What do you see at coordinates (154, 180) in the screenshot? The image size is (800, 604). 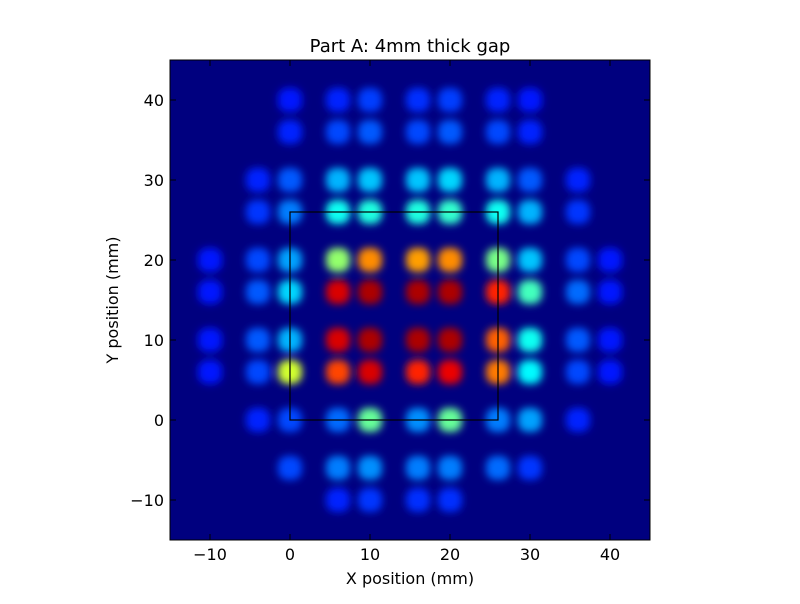 I see `y-tick-label: 30` at bounding box center [154, 180].